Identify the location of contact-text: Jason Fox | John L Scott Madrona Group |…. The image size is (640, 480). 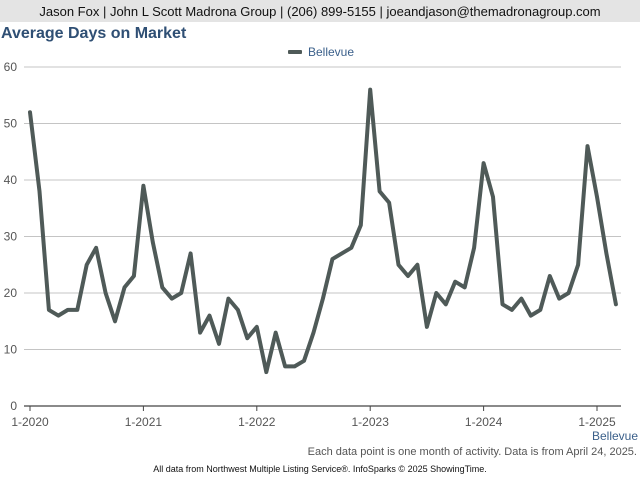
(320, 11).